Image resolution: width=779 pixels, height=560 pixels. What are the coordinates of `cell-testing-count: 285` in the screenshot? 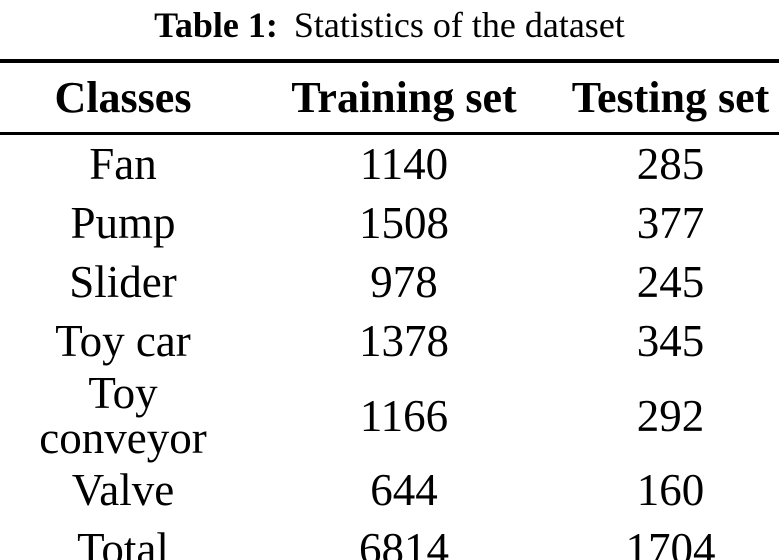 It's located at (670, 164).